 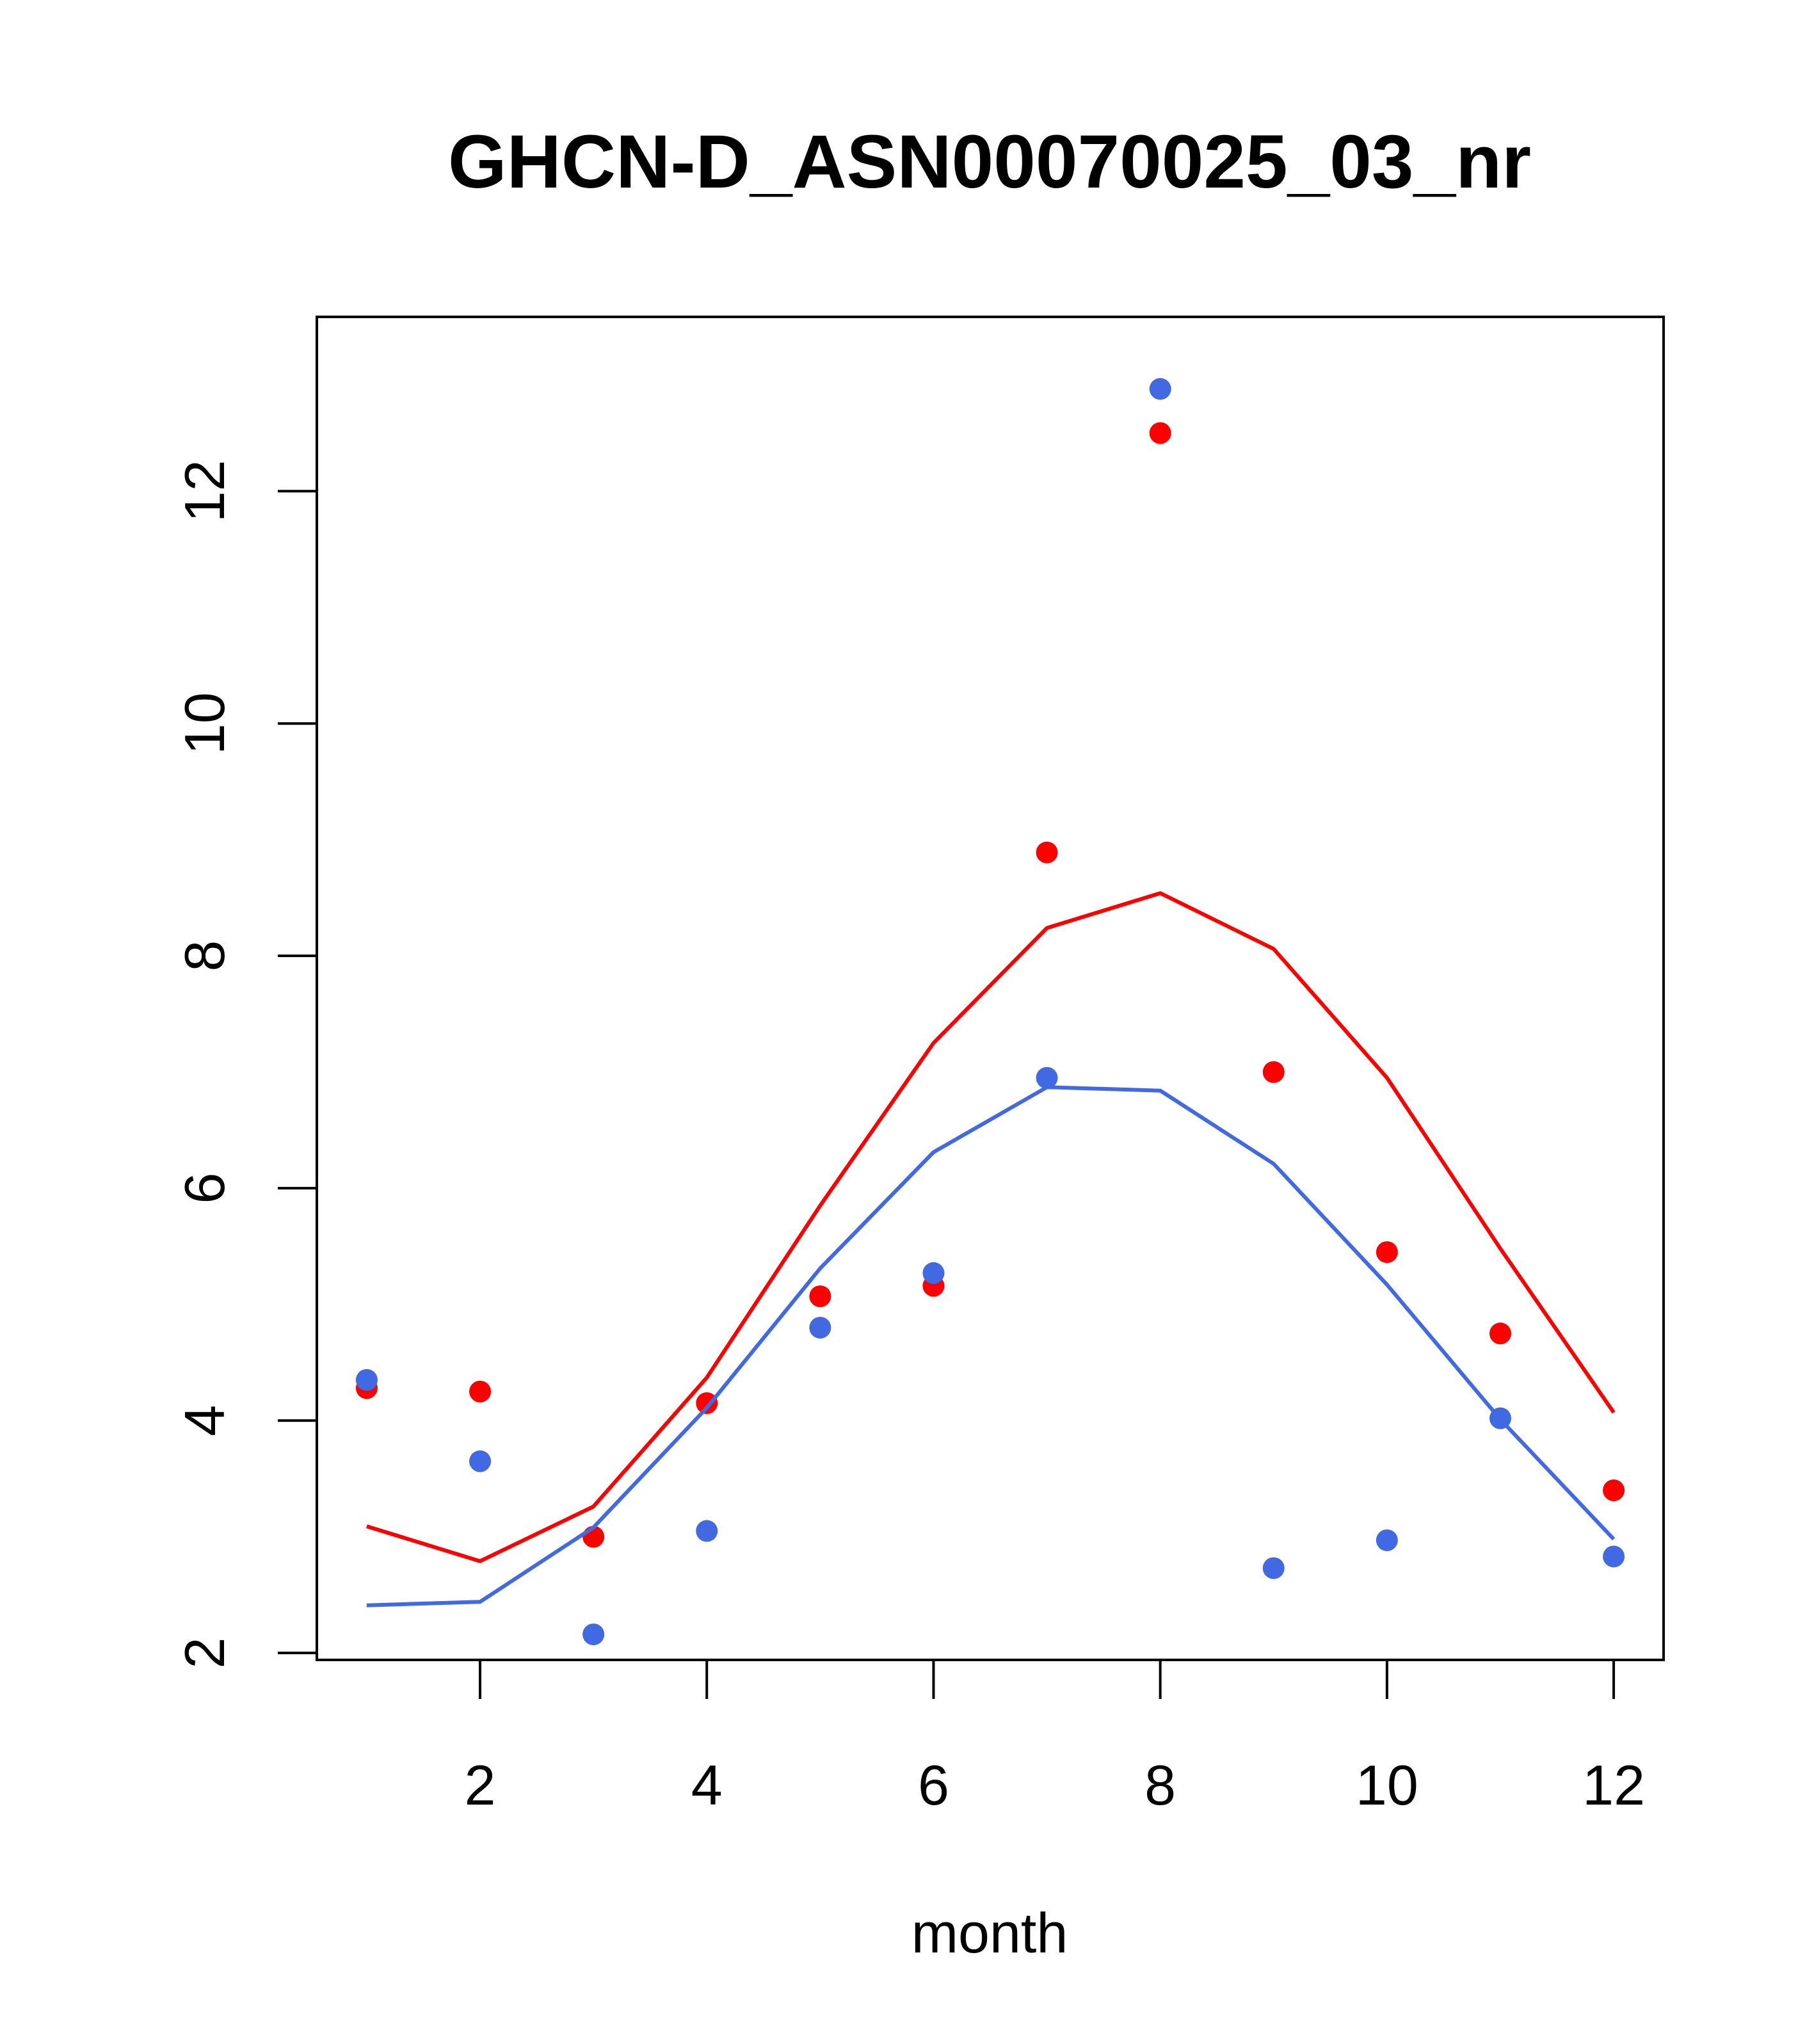 What do you see at coordinates (204, 1188) in the screenshot?
I see `y-tick-label: 6` at bounding box center [204, 1188].